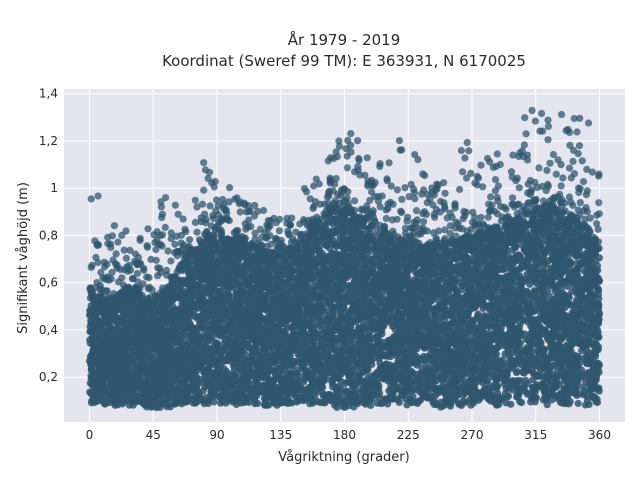 The width and height of the screenshot is (640, 480). Describe the element at coordinates (54, 188) in the screenshot. I see `y-tick-label: 1` at that location.